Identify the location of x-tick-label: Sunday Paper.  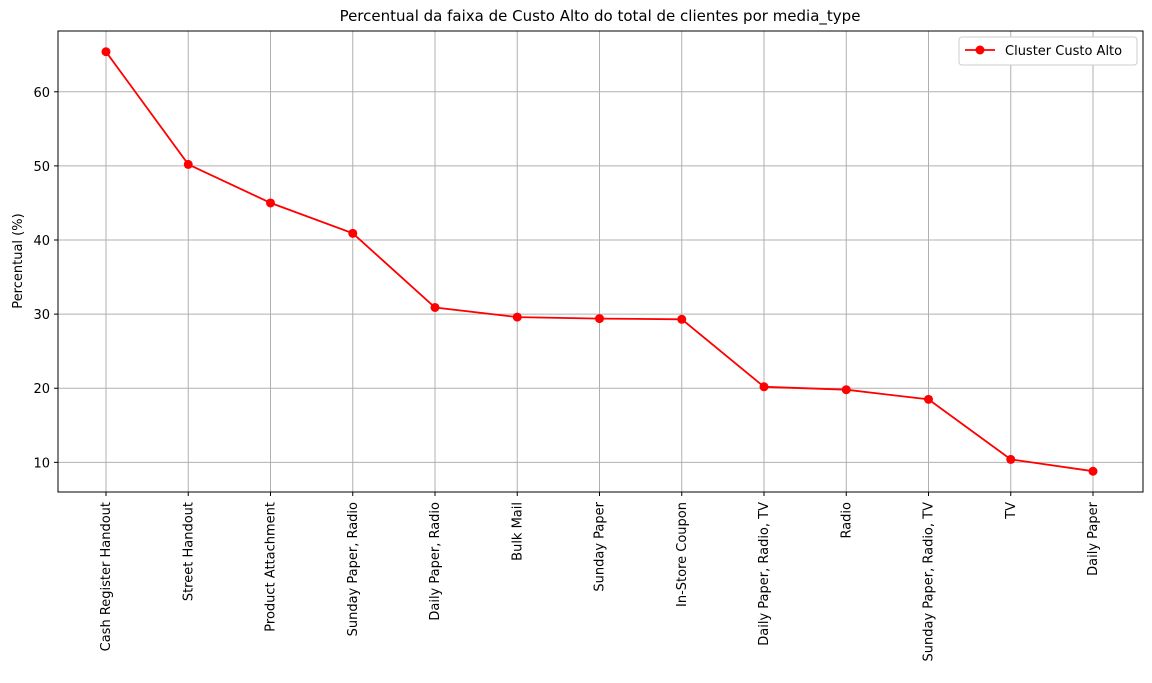
(600, 546).